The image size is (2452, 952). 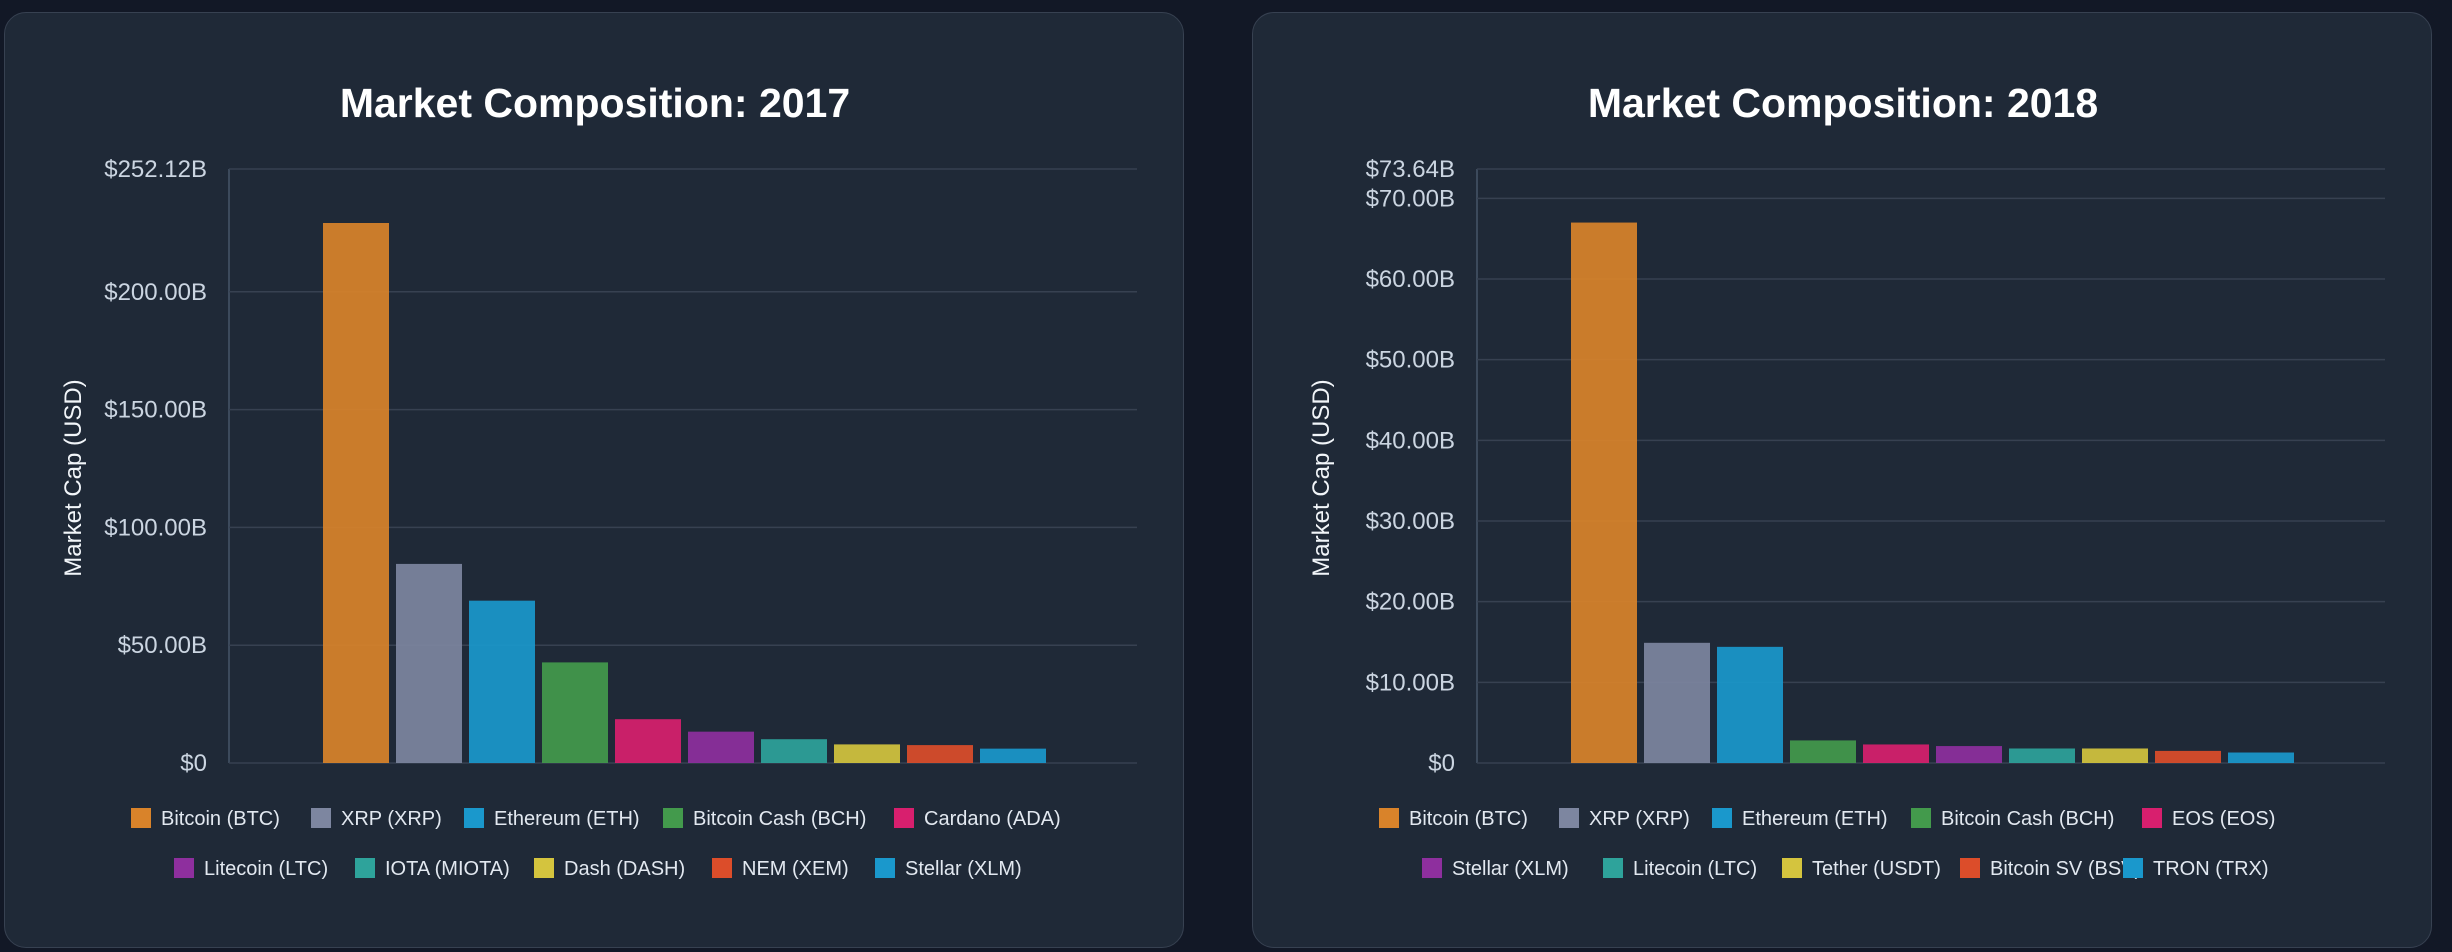 What do you see at coordinates (447, 869) in the screenshot?
I see `legend-label: IOTA (MIOTA)` at bounding box center [447, 869].